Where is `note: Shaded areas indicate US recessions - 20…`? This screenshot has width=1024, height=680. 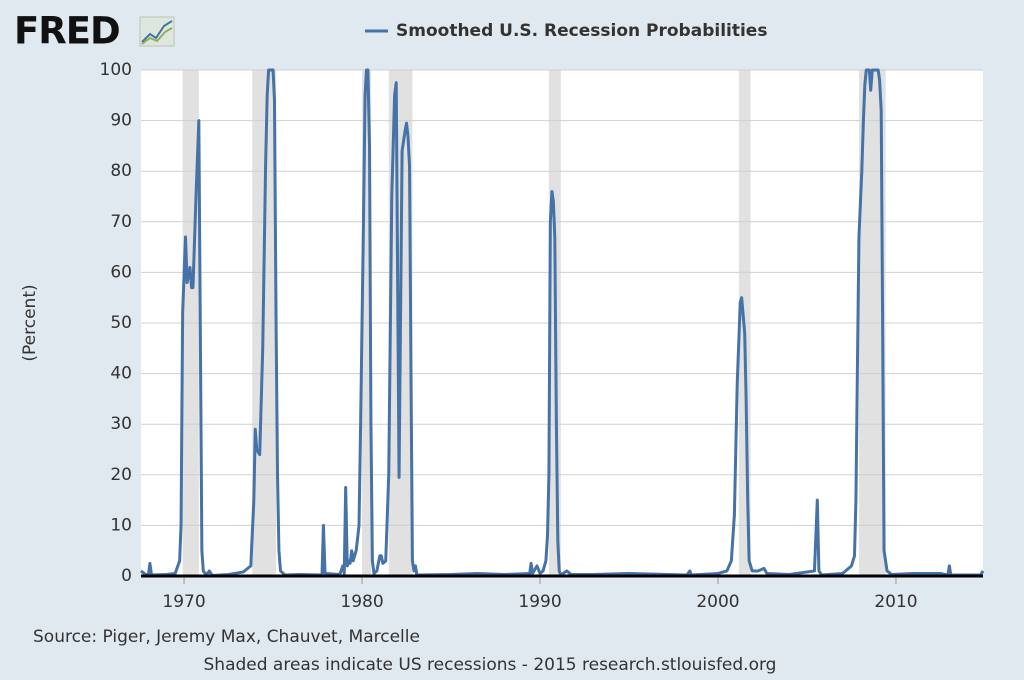 note: Shaded areas indicate US recessions - 20… is located at coordinates (490, 665).